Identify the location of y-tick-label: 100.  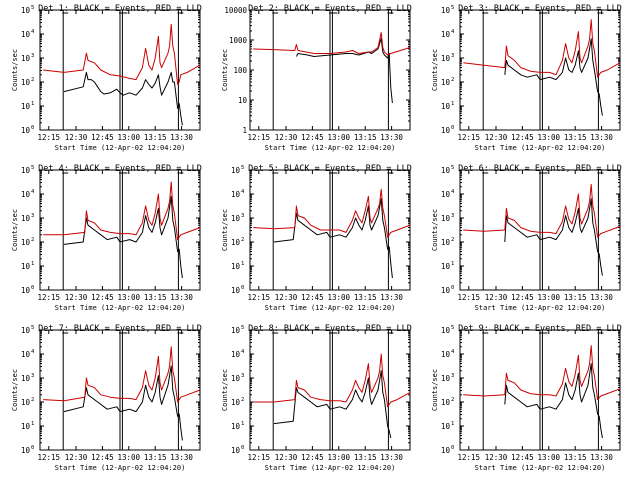
(240, 70).